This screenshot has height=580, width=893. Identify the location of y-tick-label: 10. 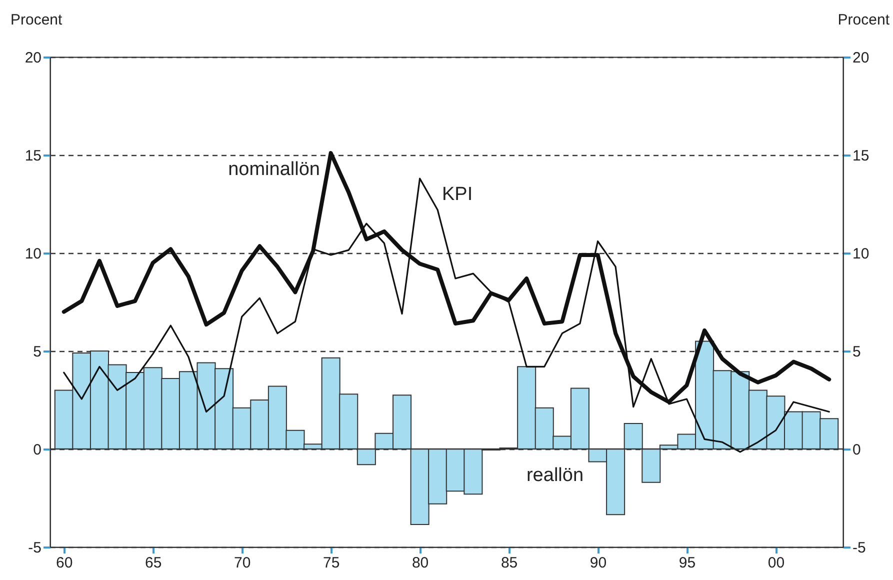
(33, 254).